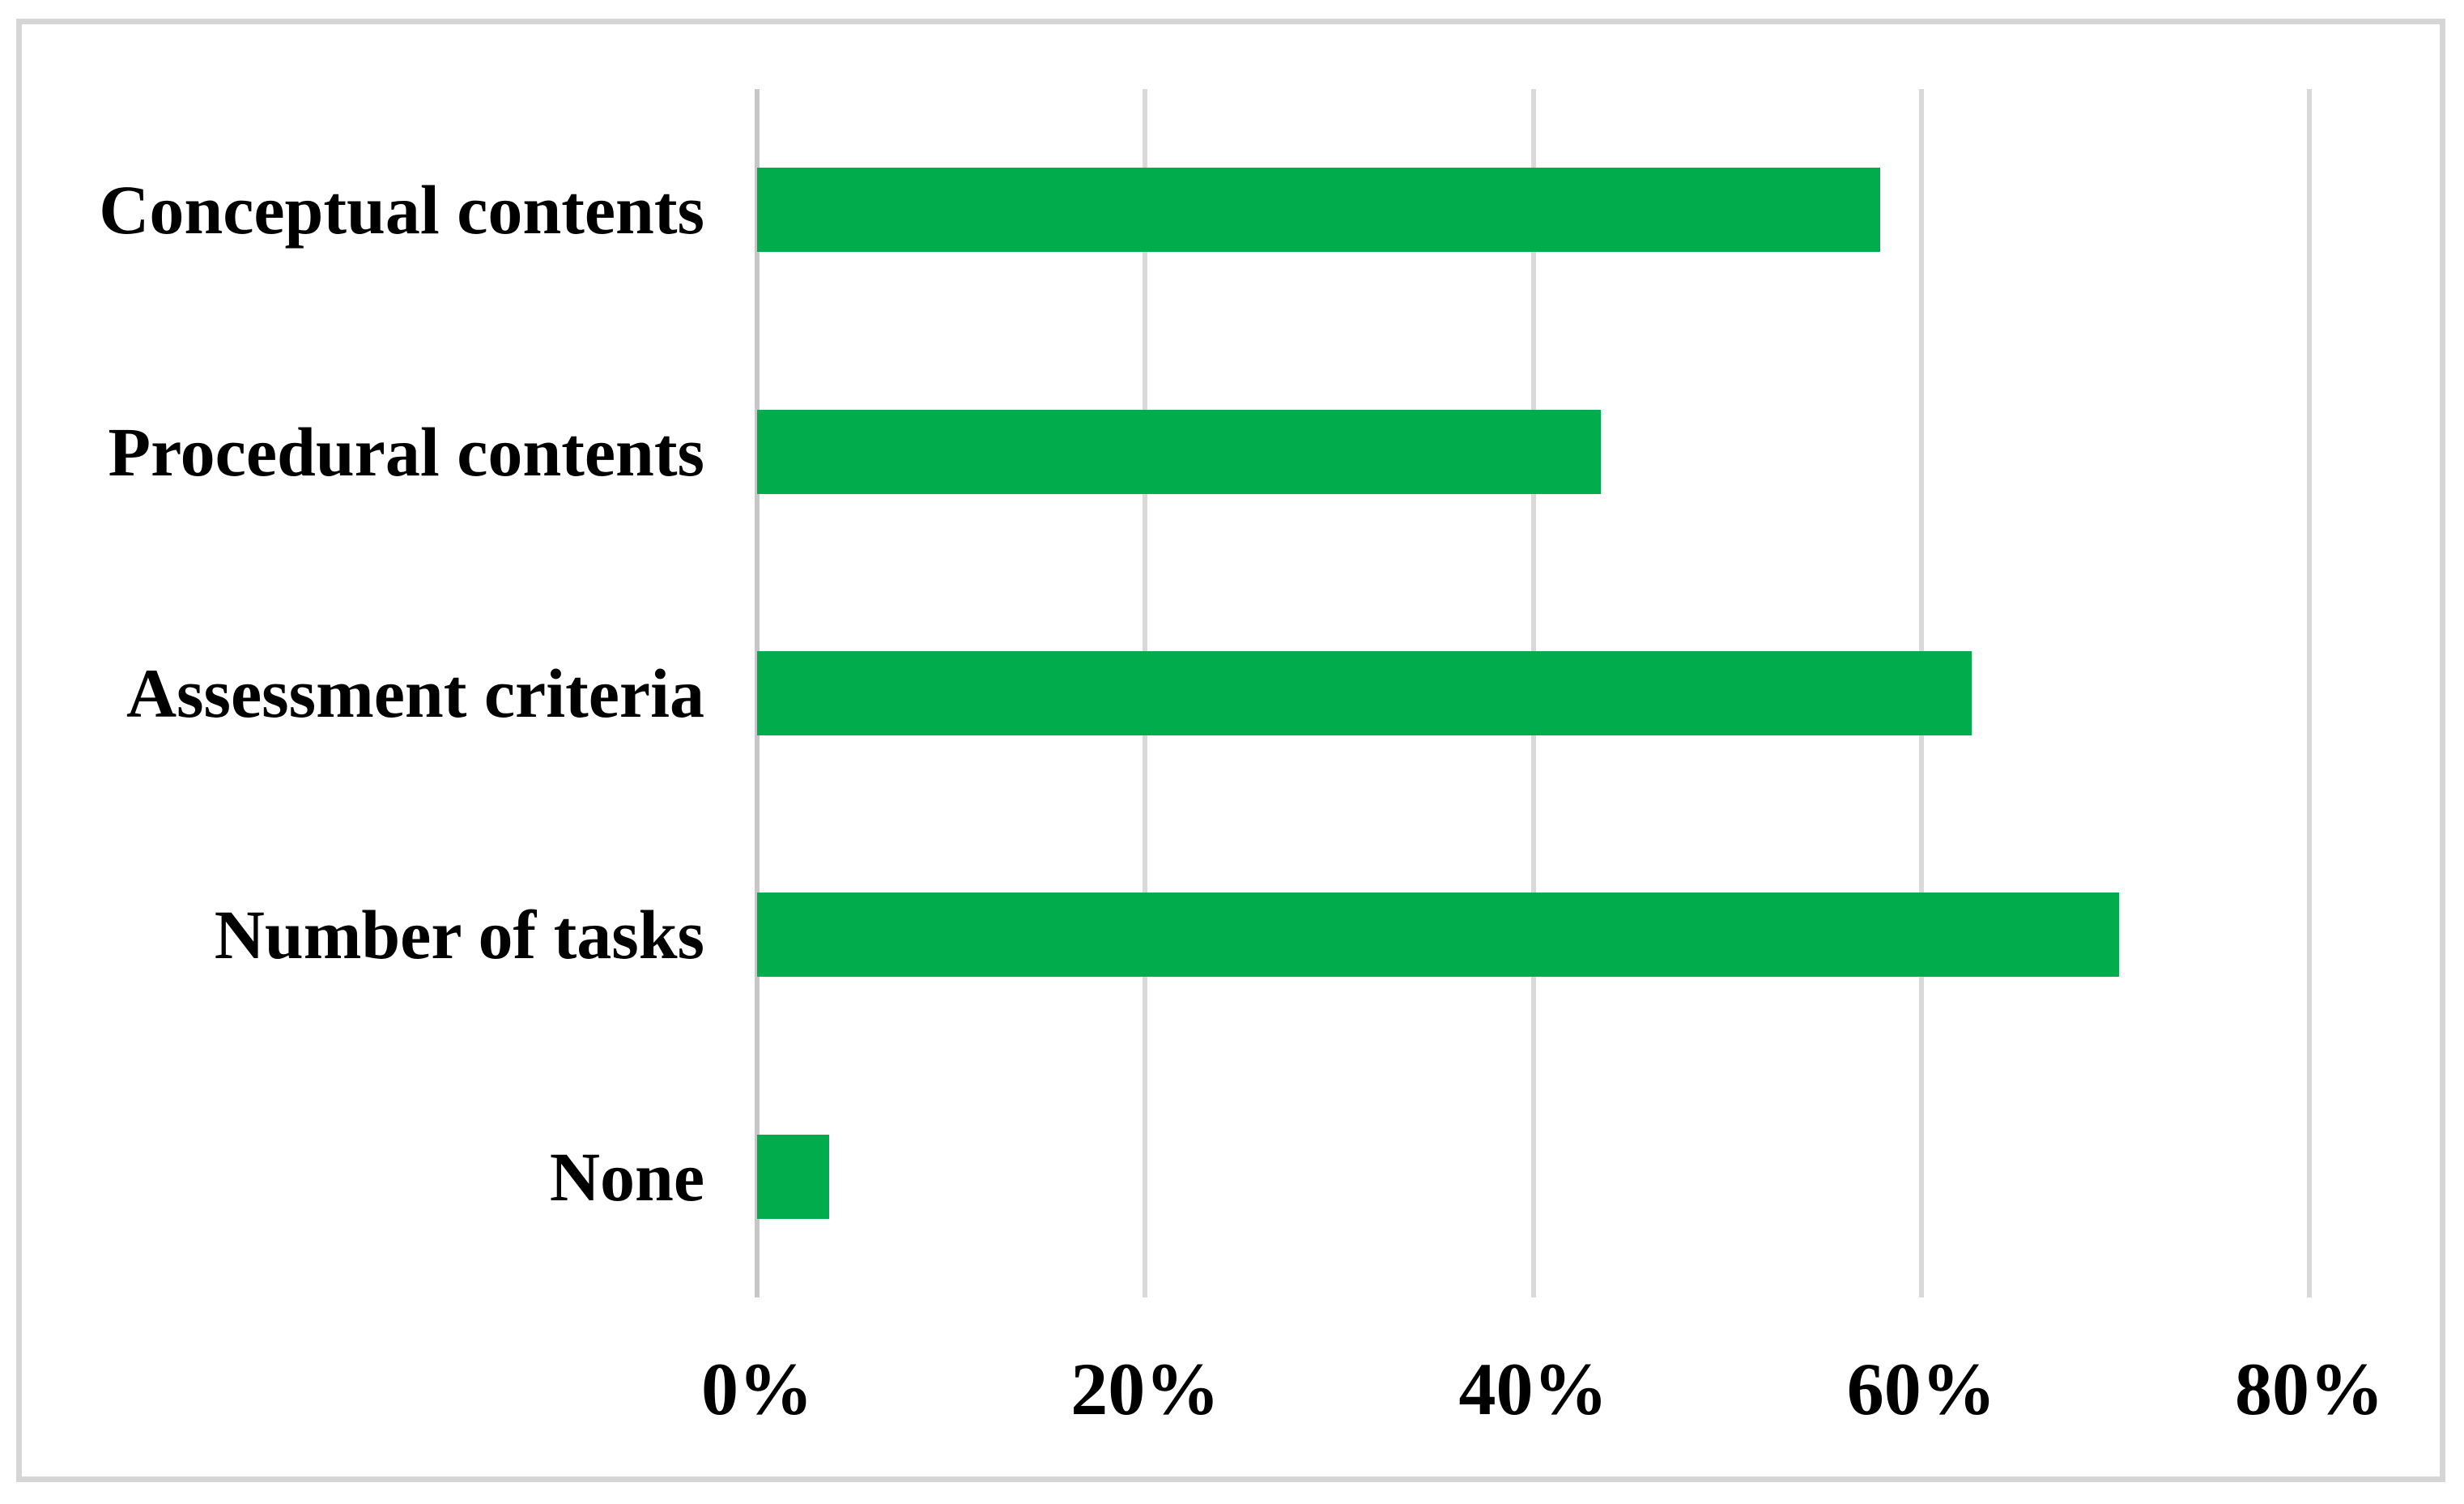  What do you see at coordinates (2309, 1389) in the screenshot?
I see `x-tick-label: 80%` at bounding box center [2309, 1389].